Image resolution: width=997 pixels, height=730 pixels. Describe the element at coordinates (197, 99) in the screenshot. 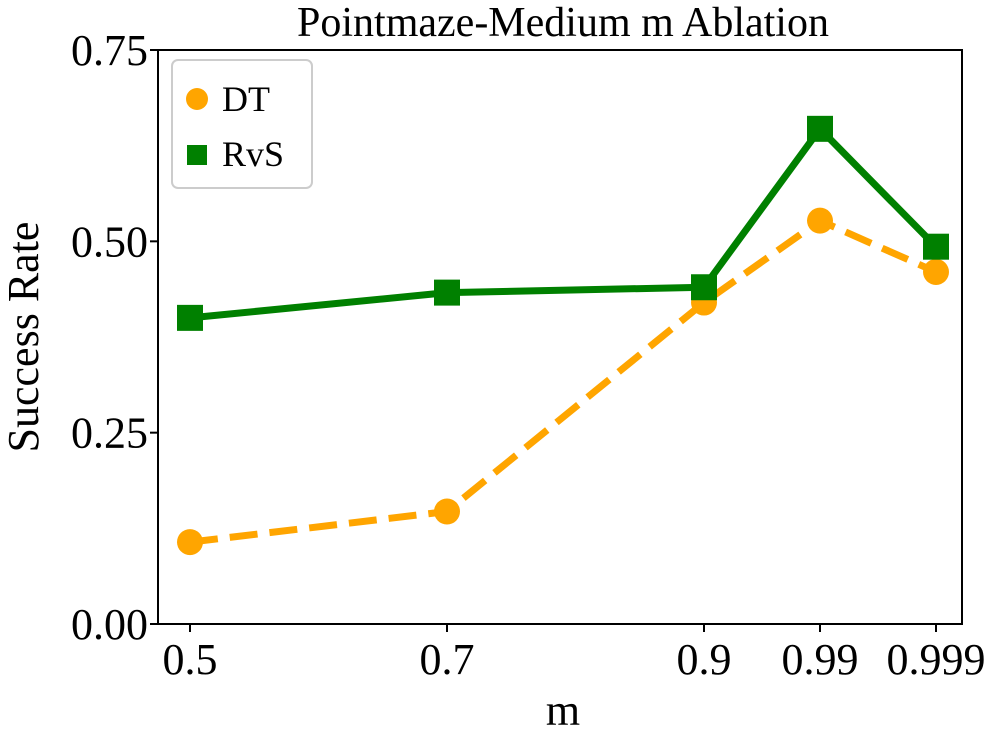

I see `legend-marker-dt` at that location.